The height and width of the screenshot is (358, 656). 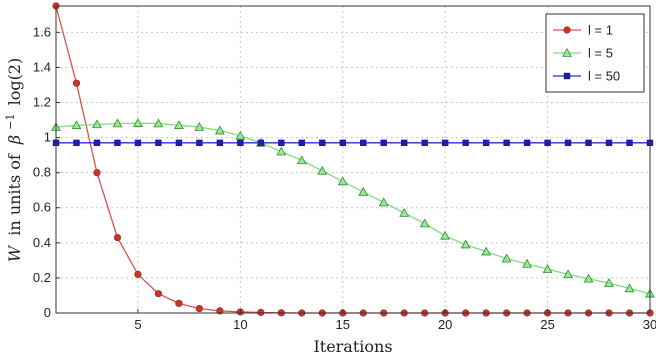 What do you see at coordinates (42, 31) in the screenshot?
I see `y-tick-label: 1.6` at bounding box center [42, 31].